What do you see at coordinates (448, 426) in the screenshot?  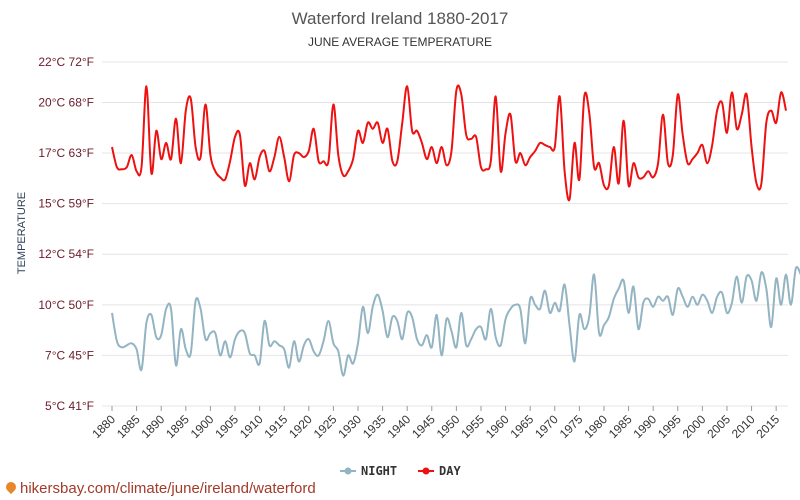 I see `x-tick-label: 1950` at bounding box center [448, 426].